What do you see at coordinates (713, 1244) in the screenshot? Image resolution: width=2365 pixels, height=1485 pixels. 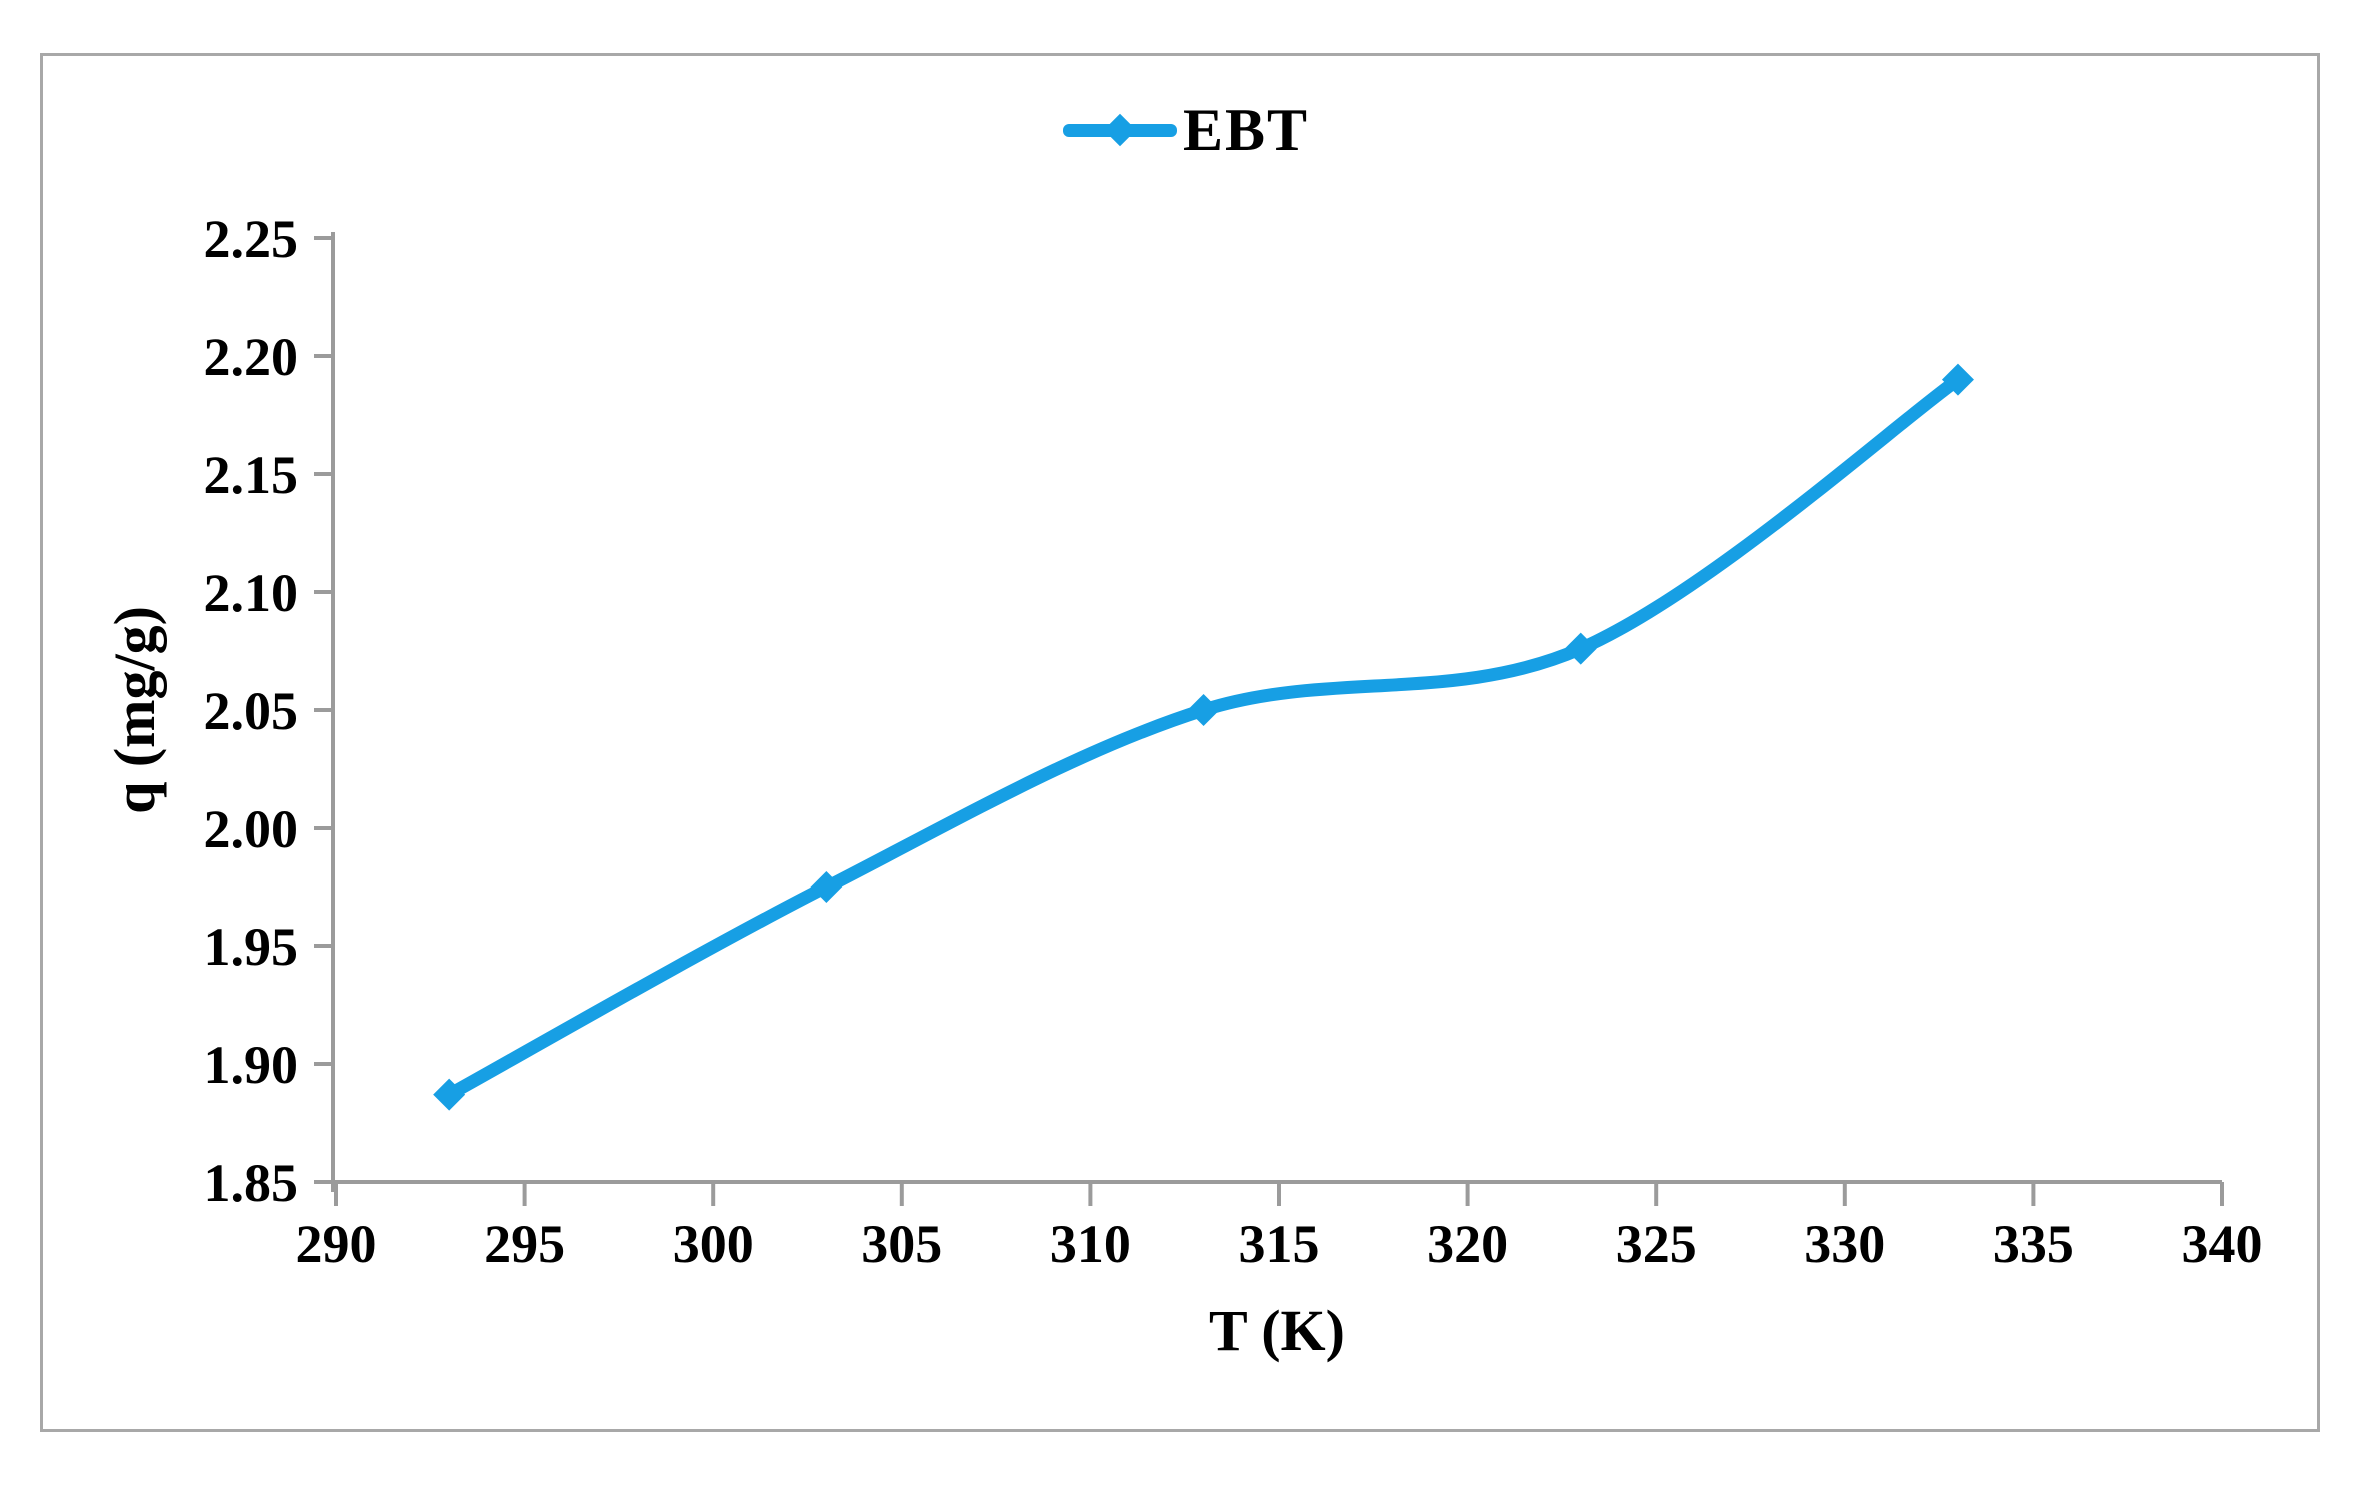 I see `x-tick-label: 300` at bounding box center [713, 1244].